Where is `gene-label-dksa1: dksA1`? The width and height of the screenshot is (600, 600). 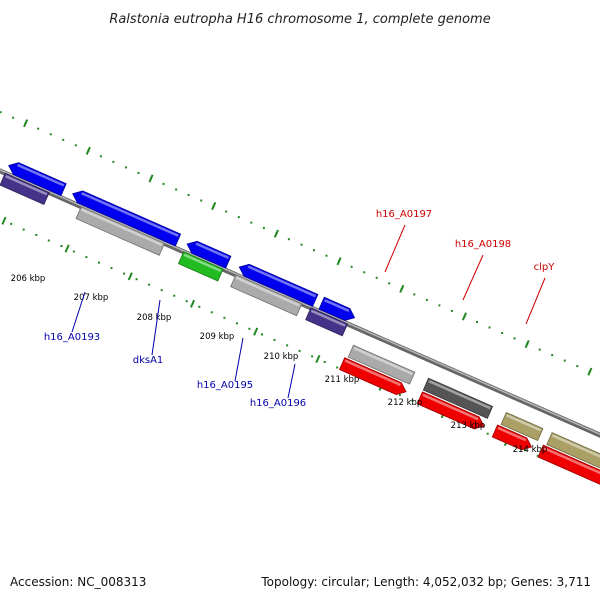
gene-label-dksa1: dksA1 is located at coordinates (148, 360).